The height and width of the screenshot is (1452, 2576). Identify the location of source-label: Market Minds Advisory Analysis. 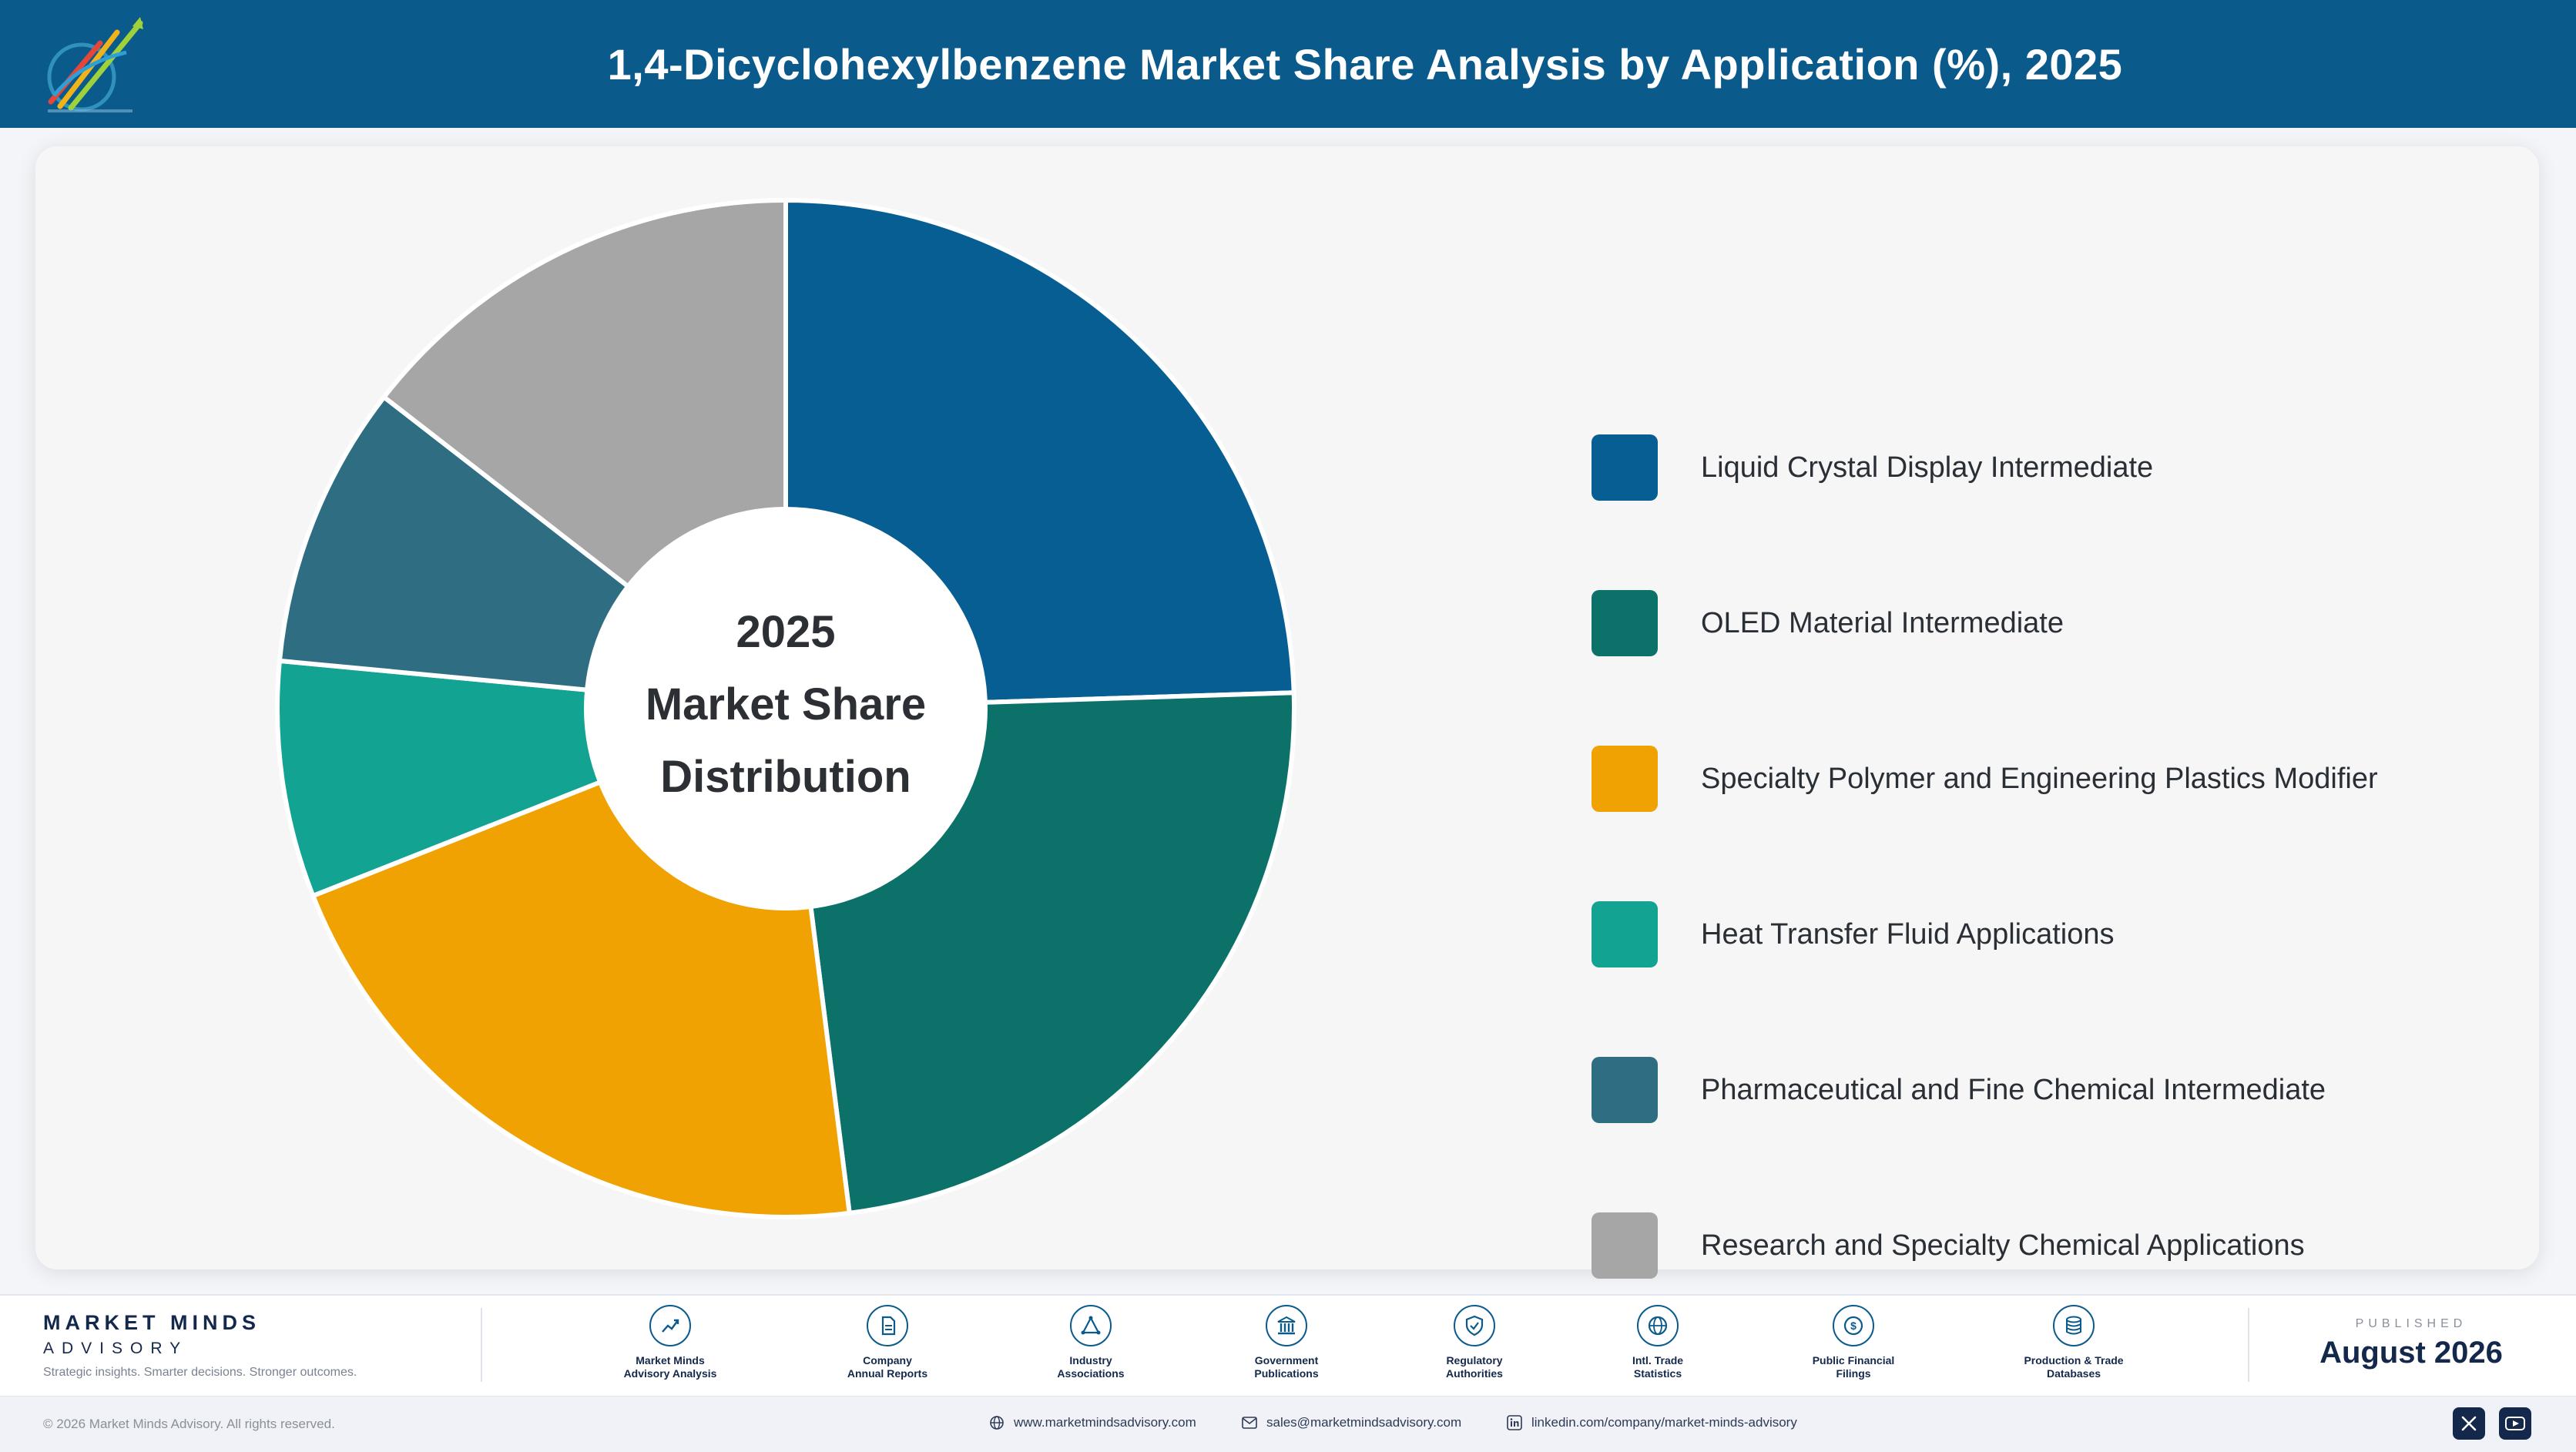
(670, 1367).